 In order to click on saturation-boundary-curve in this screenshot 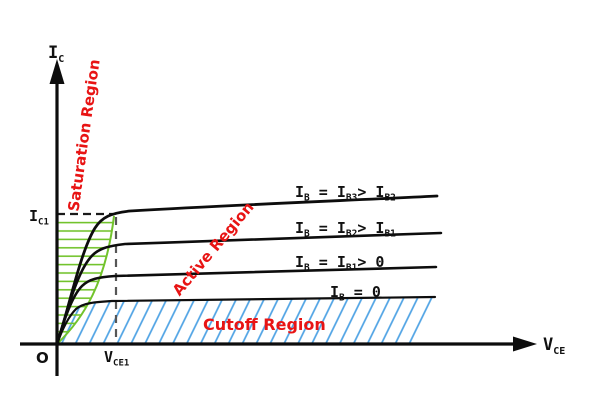, I will do `click(85, 280)`.